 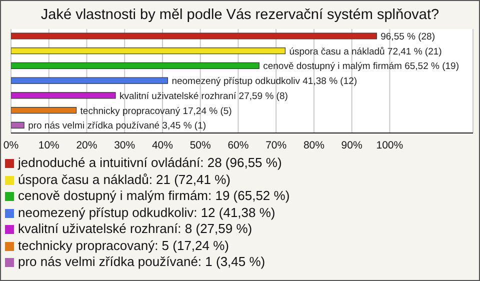 What do you see at coordinates (408, 37) in the screenshot?
I see `data-label: 96,55 % (28)` at bounding box center [408, 37].